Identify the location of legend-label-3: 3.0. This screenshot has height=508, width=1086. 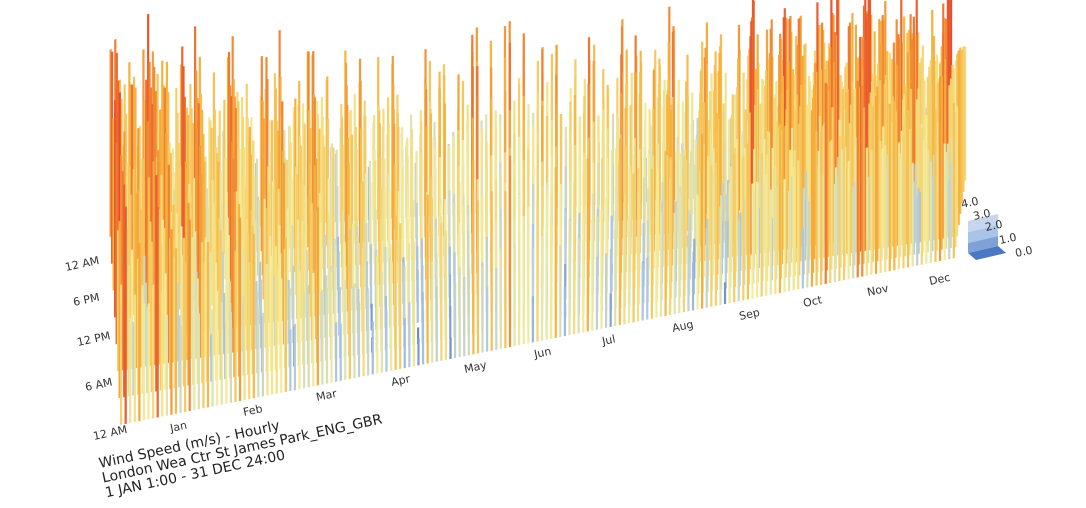
(982, 215).